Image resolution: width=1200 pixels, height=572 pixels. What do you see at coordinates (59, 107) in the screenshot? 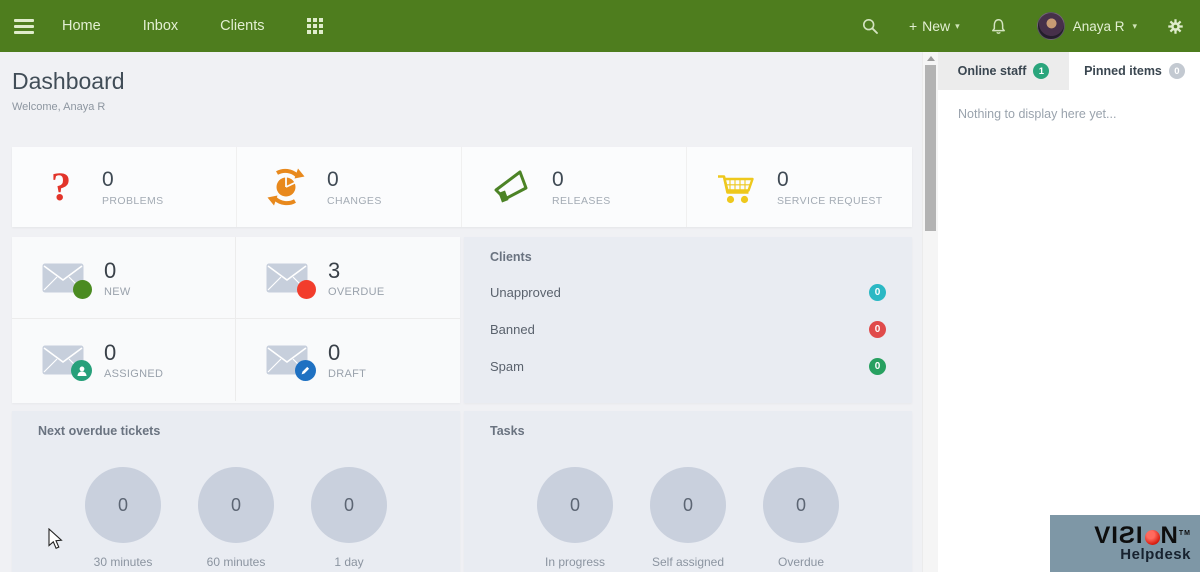
I see `welcome-text: Welcome, Anaya R` at bounding box center [59, 107].